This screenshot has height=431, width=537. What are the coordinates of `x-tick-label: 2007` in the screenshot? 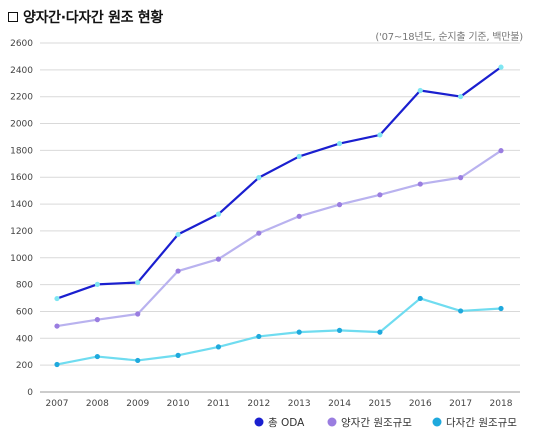 It's located at (57, 404).